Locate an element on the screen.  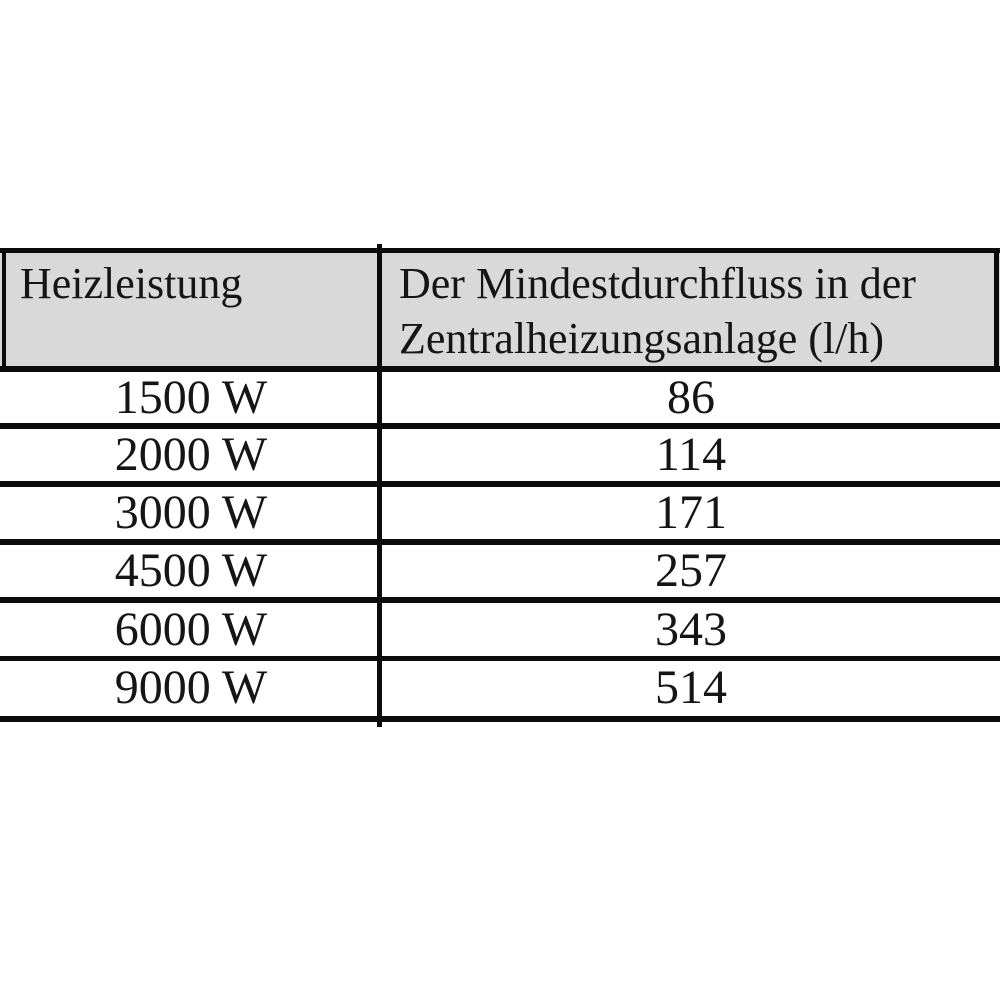
header-right-border is located at coordinates (996, 310).